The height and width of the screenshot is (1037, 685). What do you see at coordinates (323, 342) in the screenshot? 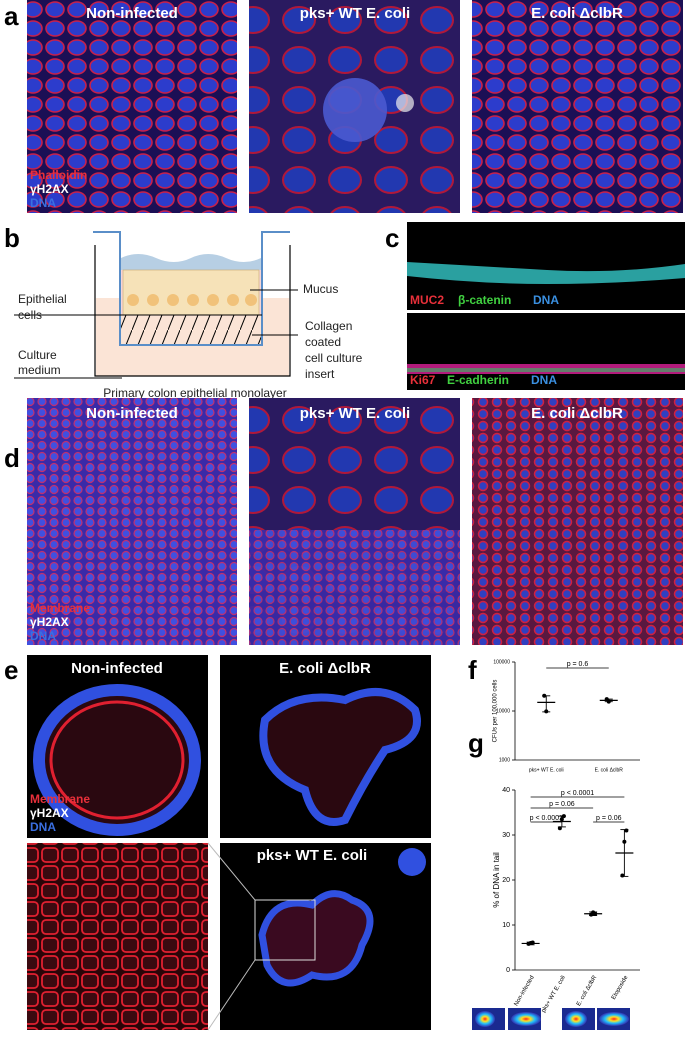
I see `label: coated` at bounding box center [323, 342].